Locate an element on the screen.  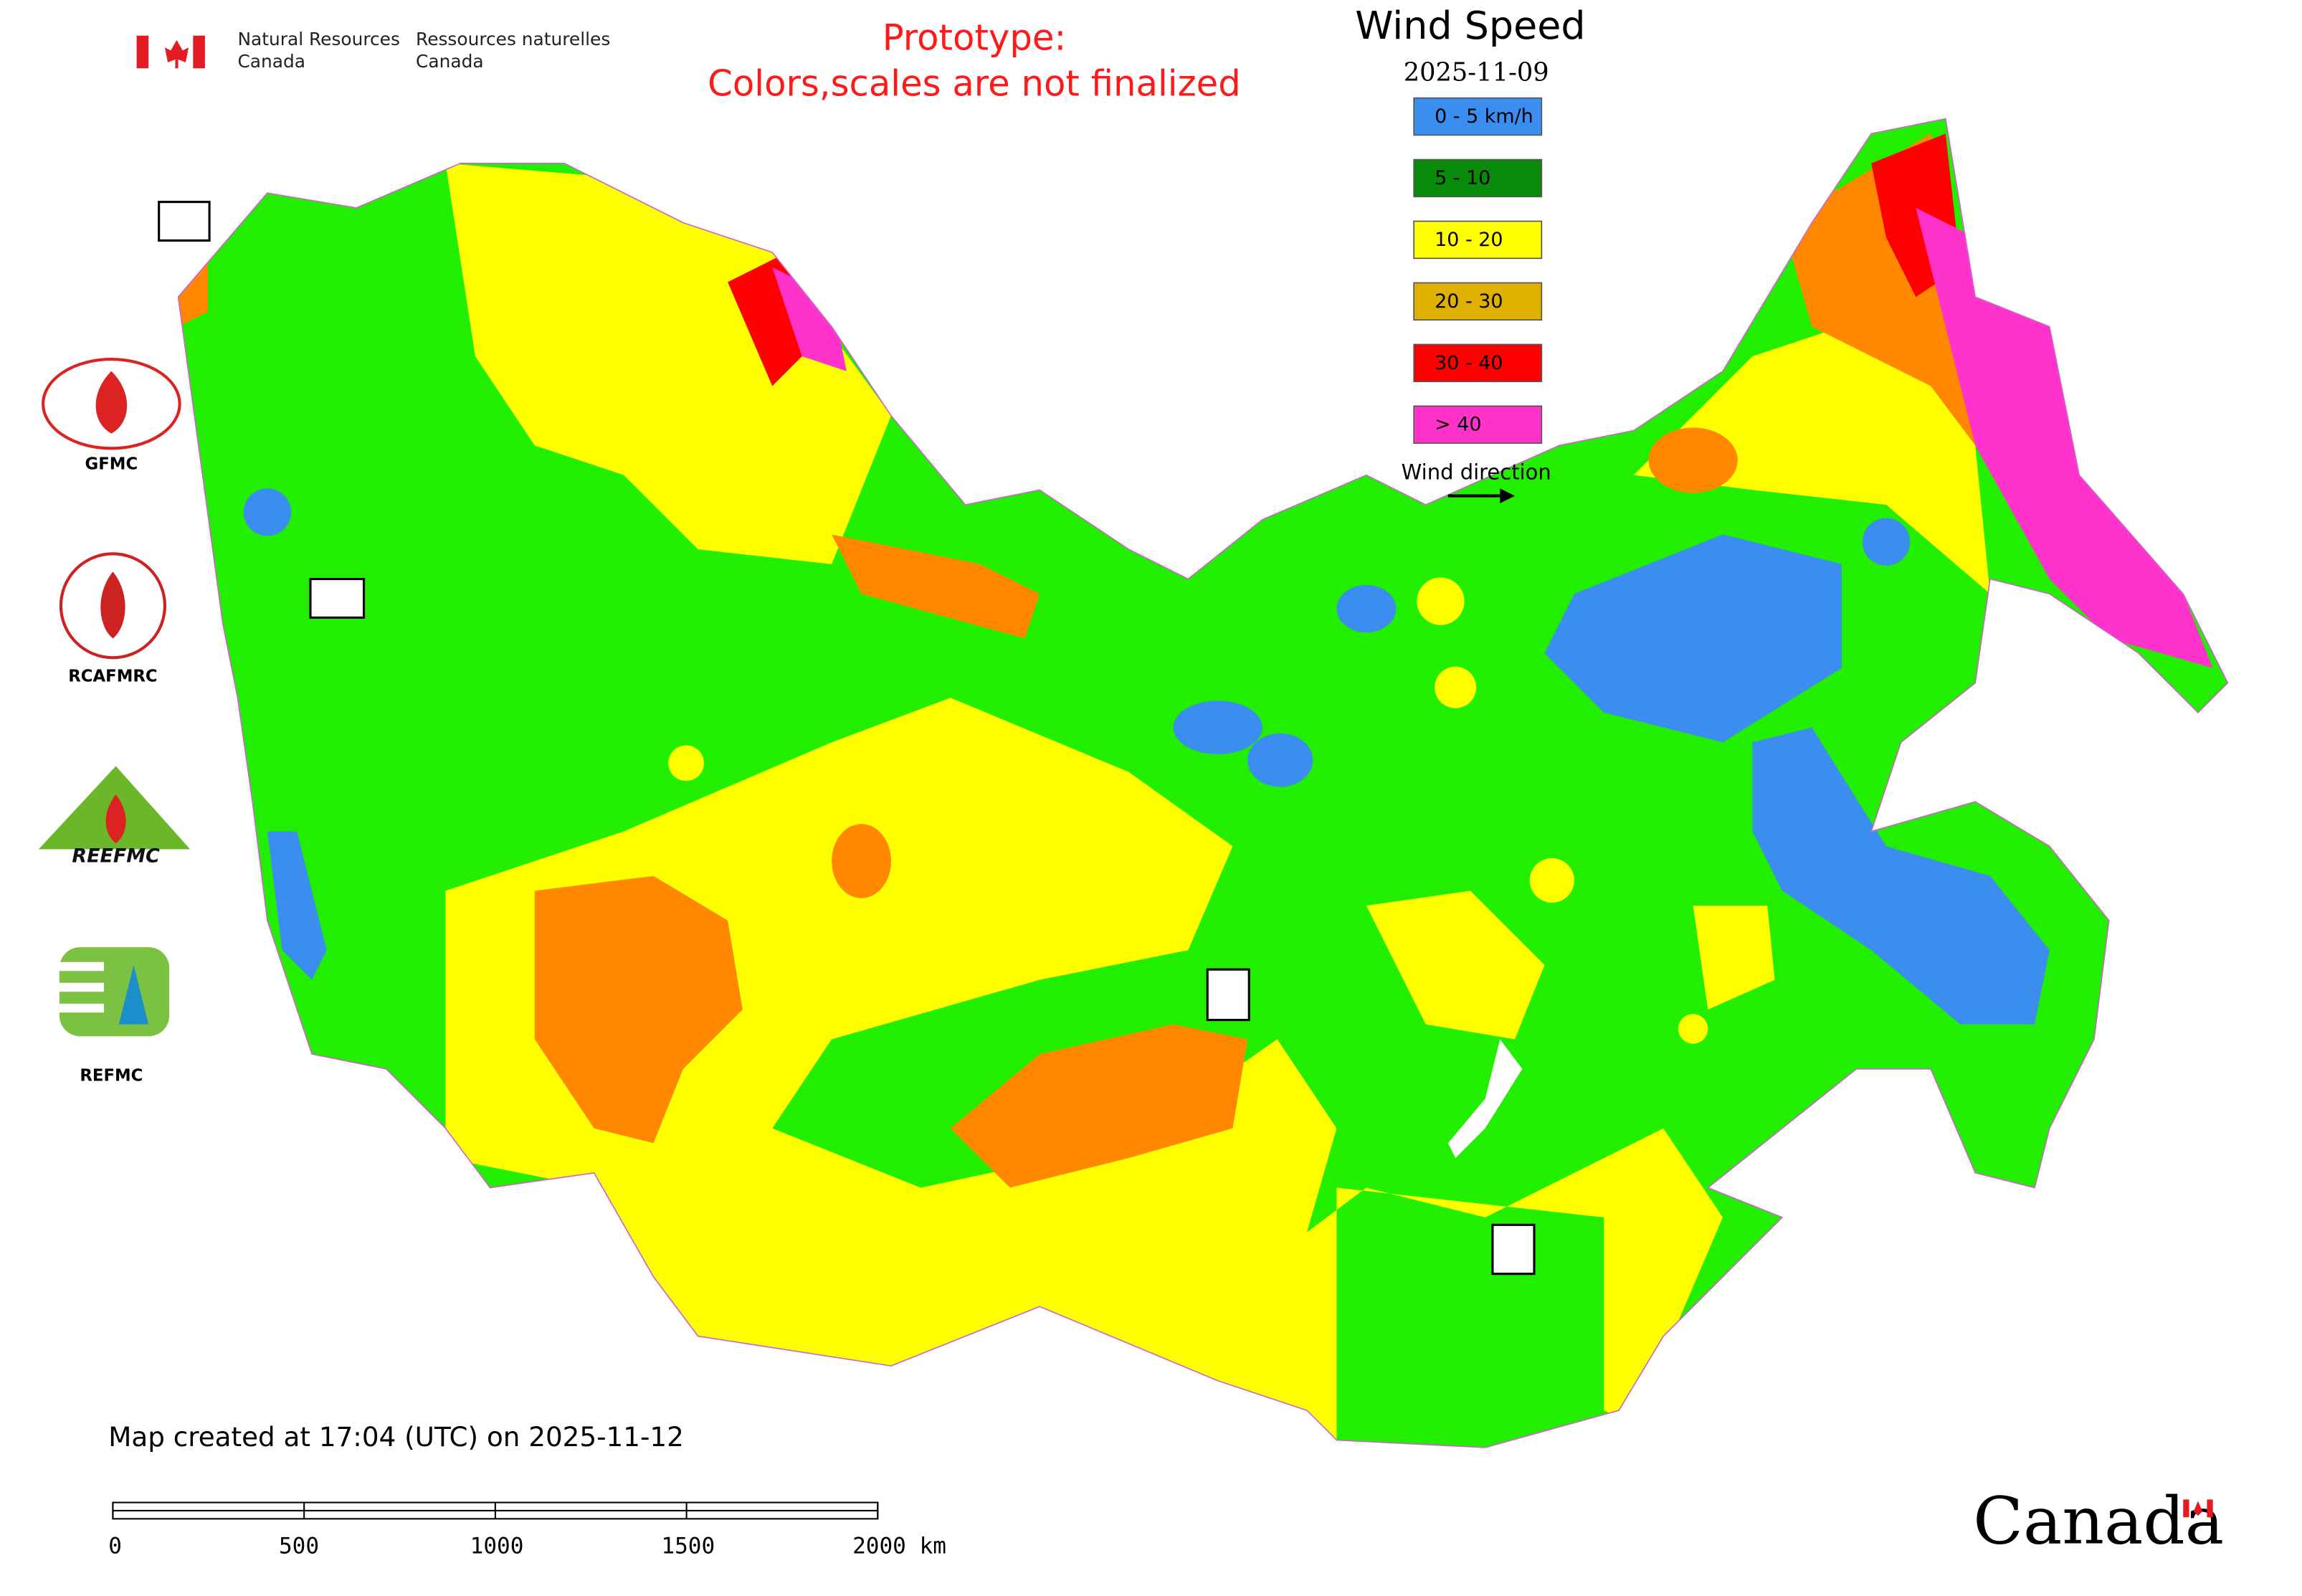
scale-label: 2000 km is located at coordinates (899, 1546).